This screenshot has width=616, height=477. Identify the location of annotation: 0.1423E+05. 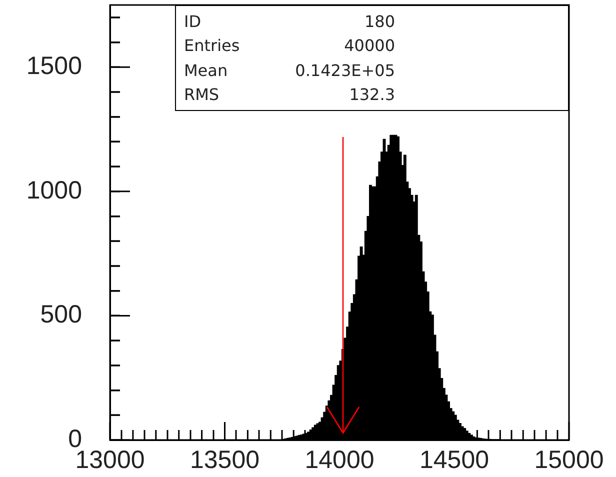
(344, 70).